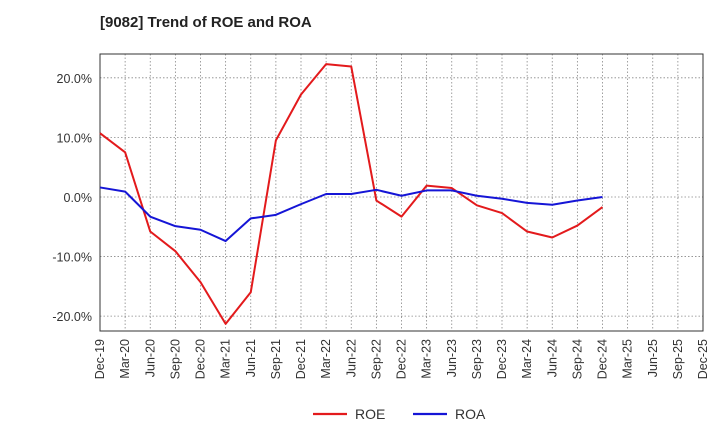  I want to click on x-tick-label: Jun-22, so click(351, 358).